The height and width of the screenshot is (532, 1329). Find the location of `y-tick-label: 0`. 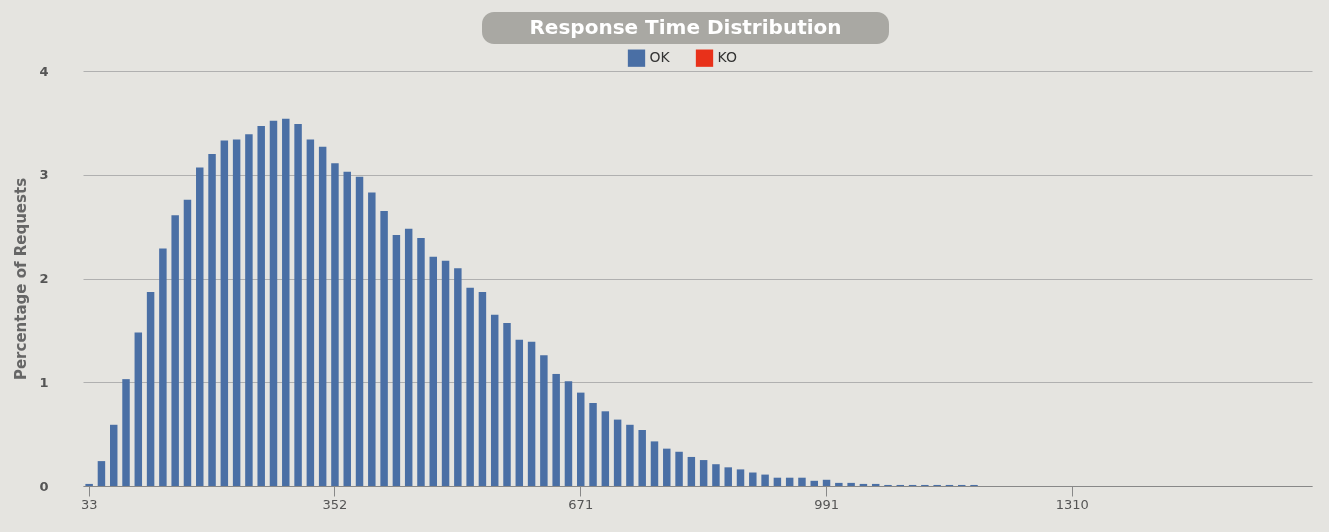

y-tick-label: 0 is located at coordinates (44, 486).